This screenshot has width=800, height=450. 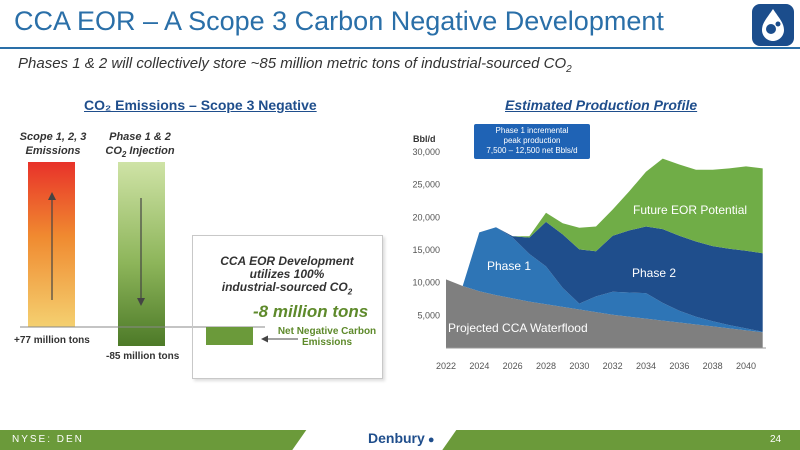 What do you see at coordinates (654, 273) in the screenshot?
I see `series-label-phase2: Phase 2` at bounding box center [654, 273].